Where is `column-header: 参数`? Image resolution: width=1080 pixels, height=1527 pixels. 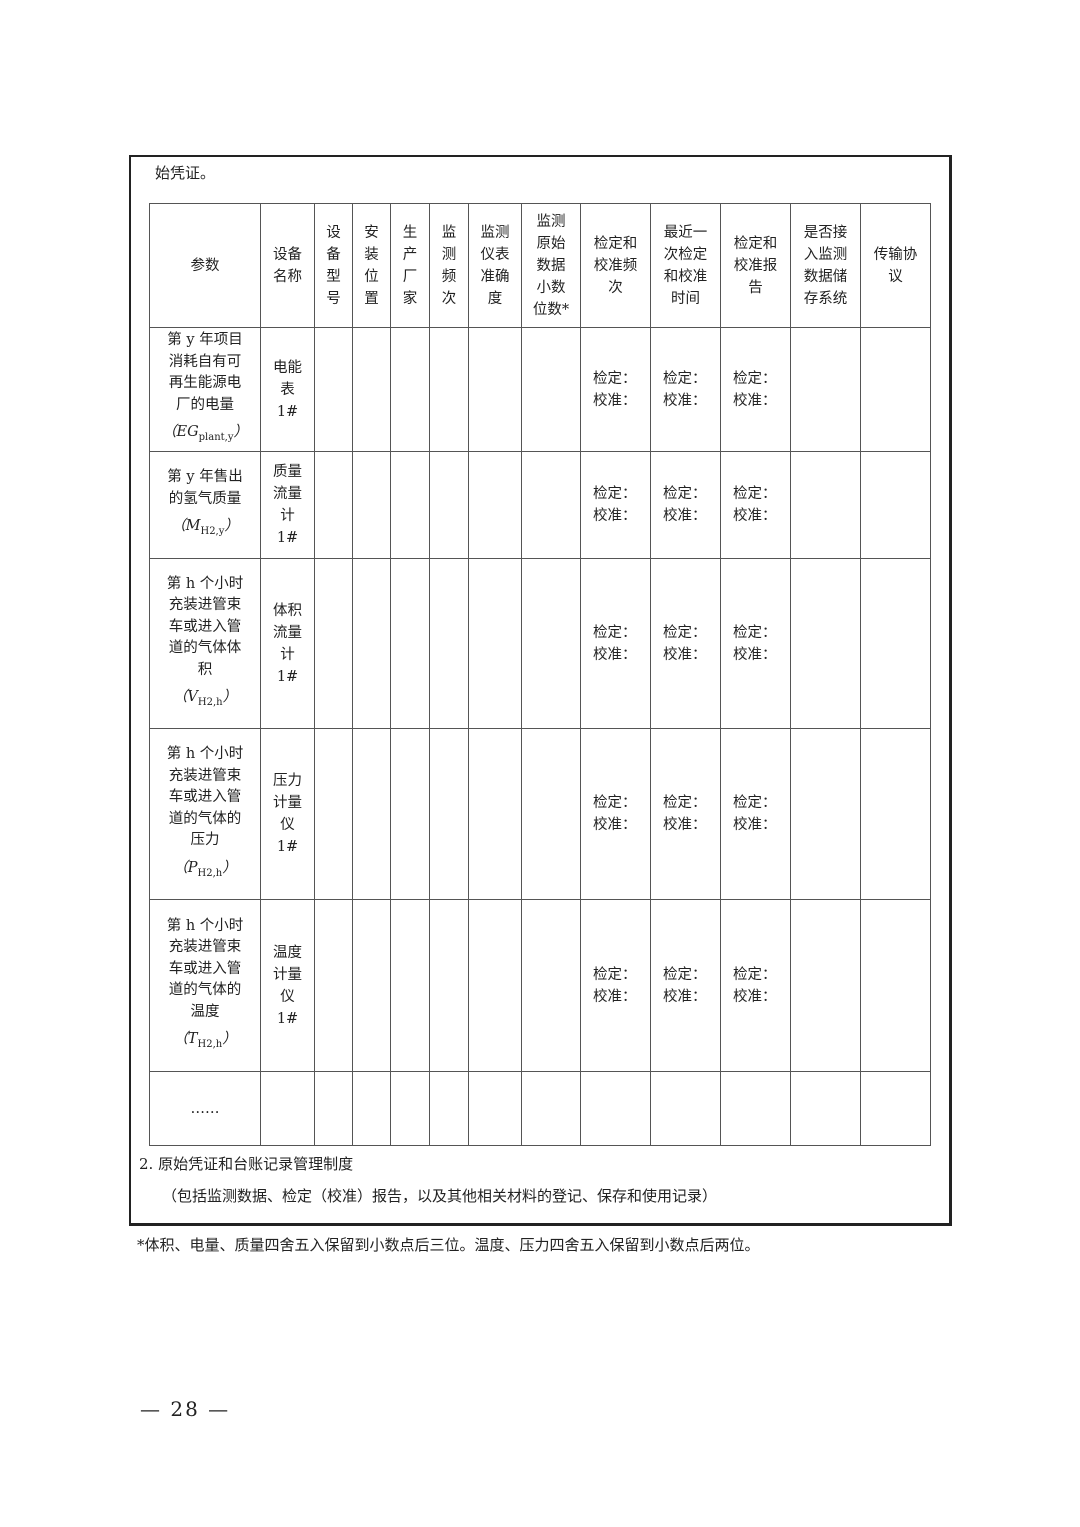
column-header: 参数 is located at coordinates (205, 265).